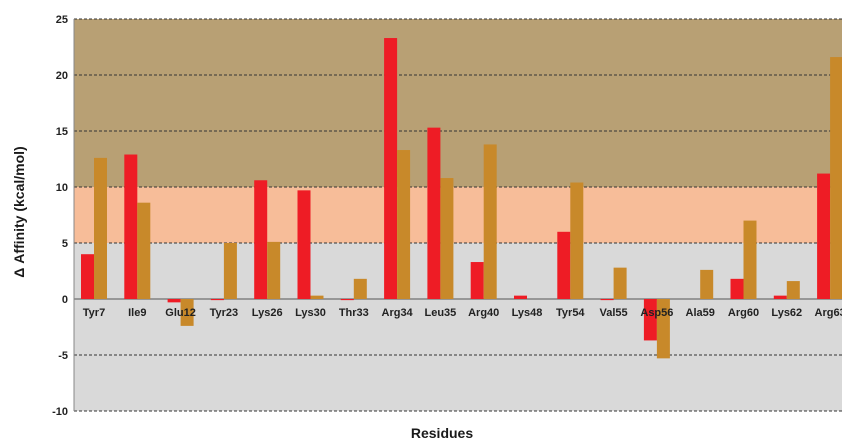 This screenshot has width=842, height=442. I want to click on y-tick-label: 20, so click(62, 76).